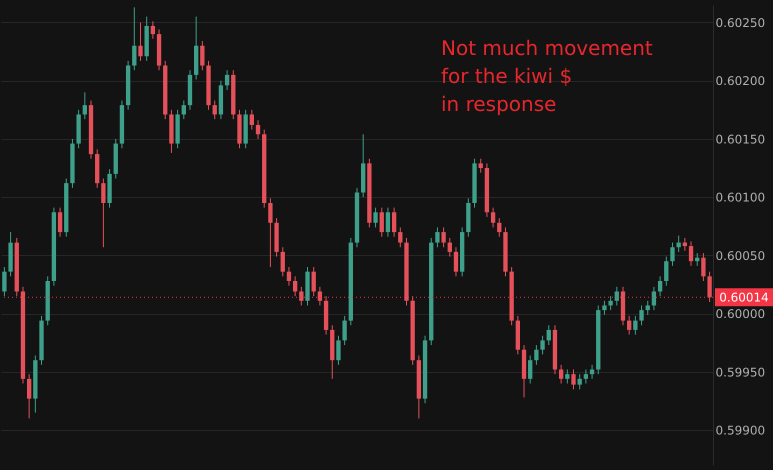 The height and width of the screenshot is (470, 780). Describe the element at coordinates (741, 314) in the screenshot. I see `y-tick-label: 0.60000` at that location.